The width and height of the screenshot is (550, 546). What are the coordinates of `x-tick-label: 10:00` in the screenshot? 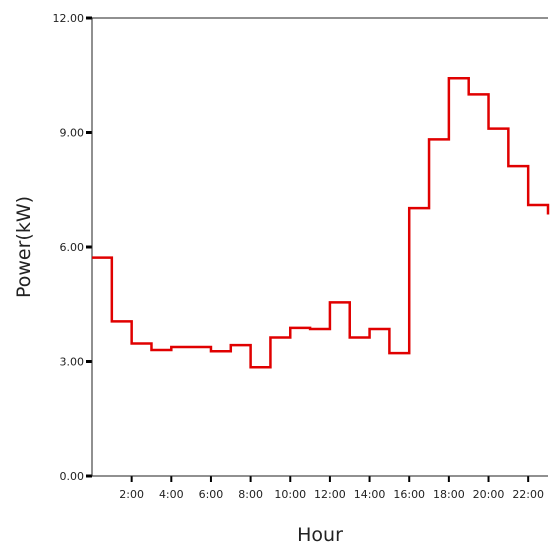 It's located at (290, 494).